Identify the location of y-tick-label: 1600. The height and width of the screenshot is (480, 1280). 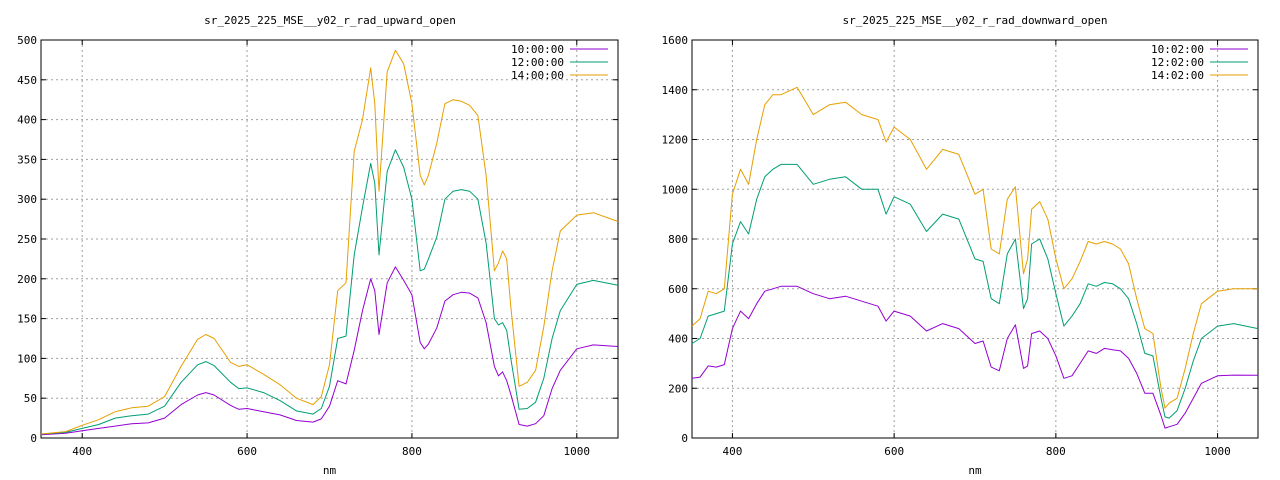
(675, 40).